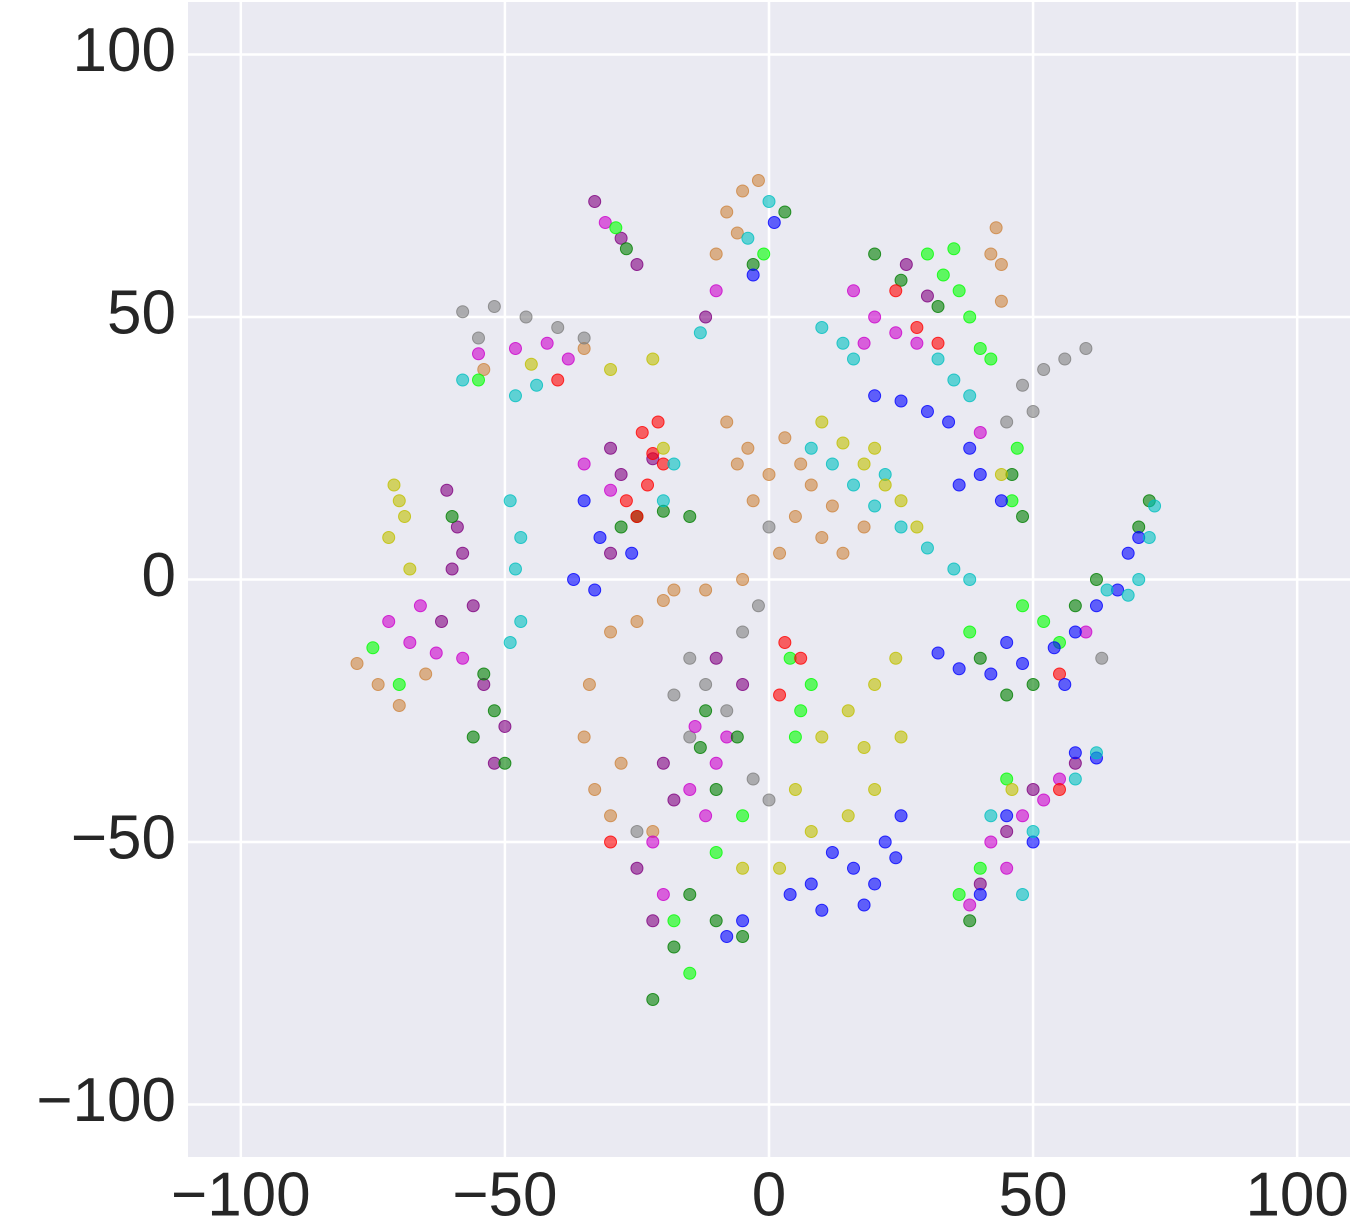 This screenshot has height=1231, width=1364. Describe the element at coordinates (1296, 1194) in the screenshot. I see `x-tick-label: 100` at that location.